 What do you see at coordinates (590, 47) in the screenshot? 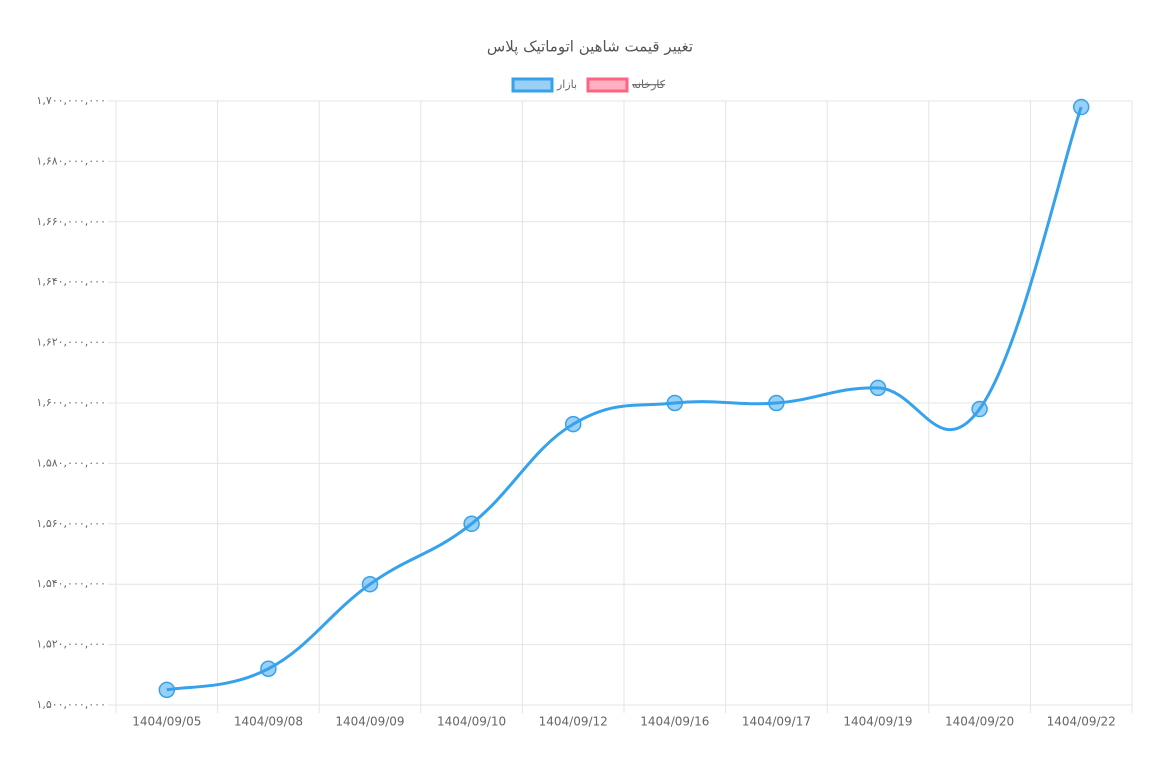
I see `chart-title: تغییر قیمت شاهین اتوماتیک پلاس` at bounding box center [590, 47].